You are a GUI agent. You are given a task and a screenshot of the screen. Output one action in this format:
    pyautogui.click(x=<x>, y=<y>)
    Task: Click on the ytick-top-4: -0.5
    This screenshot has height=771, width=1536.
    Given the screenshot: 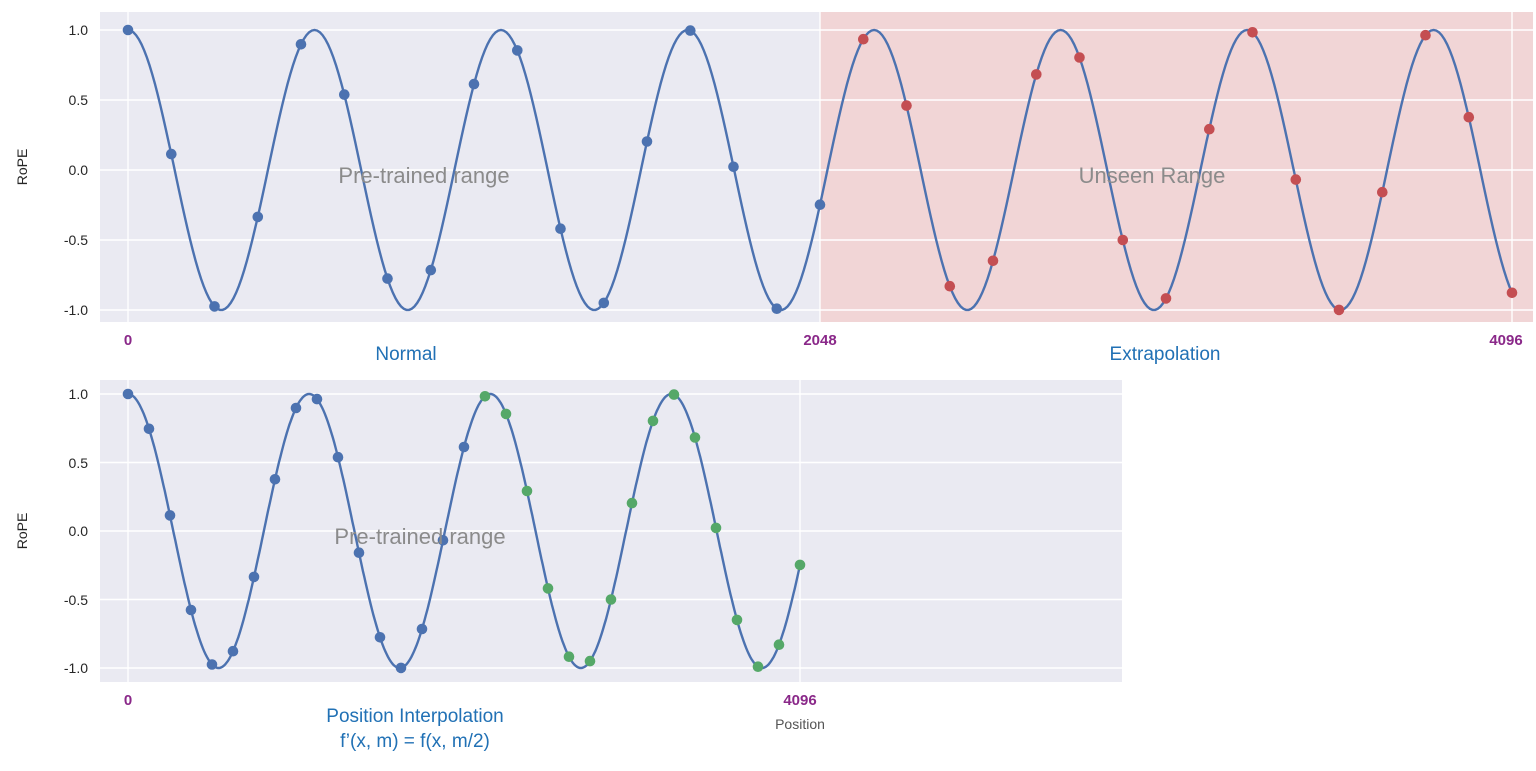 What is the action you would take?
    pyautogui.click(x=75, y=240)
    